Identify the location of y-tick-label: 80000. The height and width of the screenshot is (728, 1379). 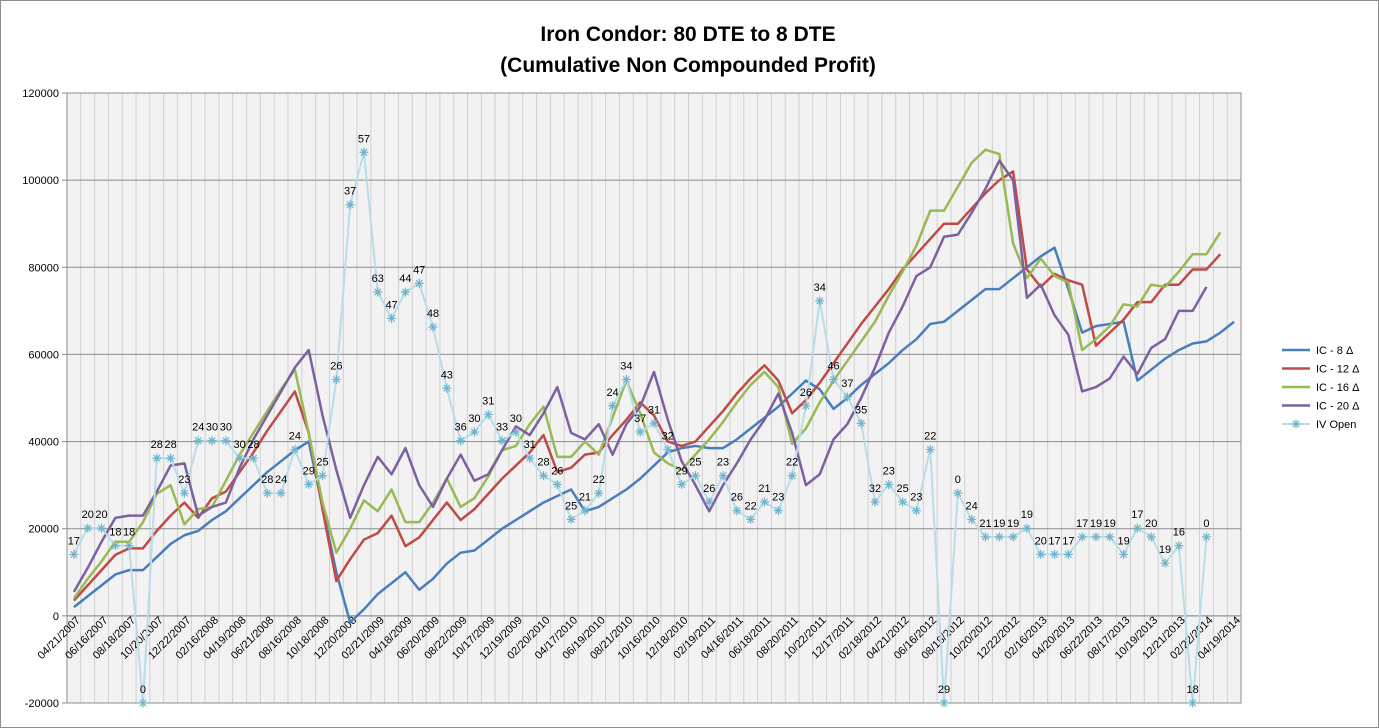
(43, 268).